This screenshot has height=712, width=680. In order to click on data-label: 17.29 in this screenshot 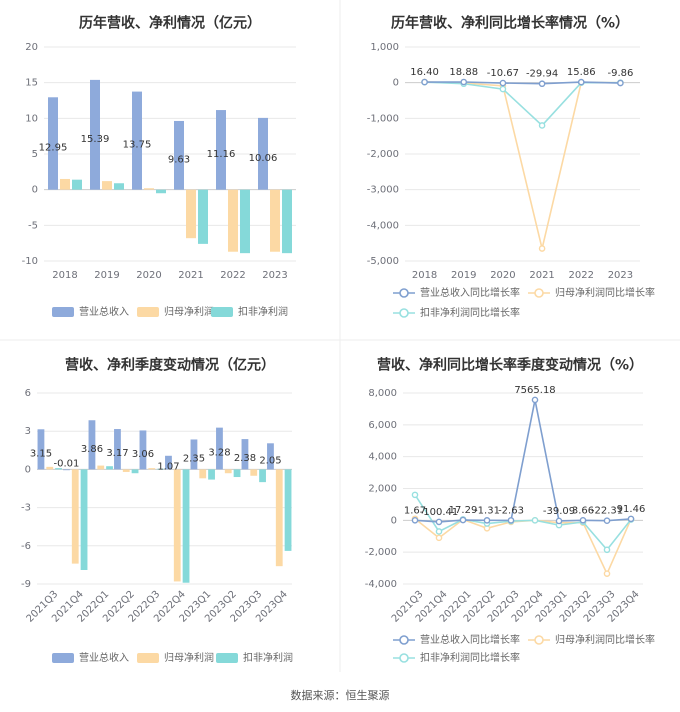, I will do `click(463, 510)`.